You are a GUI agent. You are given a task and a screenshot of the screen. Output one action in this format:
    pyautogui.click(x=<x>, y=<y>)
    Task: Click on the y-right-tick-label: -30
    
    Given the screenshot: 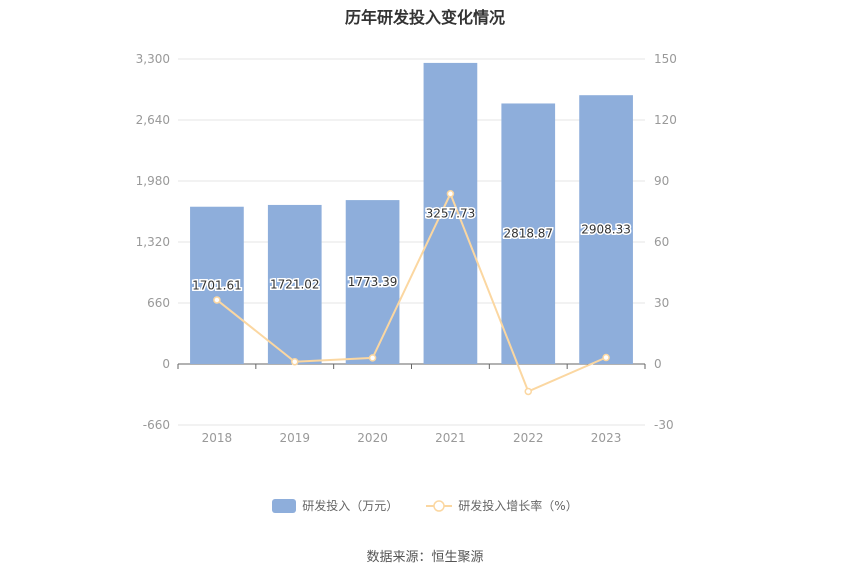 What is the action you would take?
    pyautogui.click(x=664, y=425)
    